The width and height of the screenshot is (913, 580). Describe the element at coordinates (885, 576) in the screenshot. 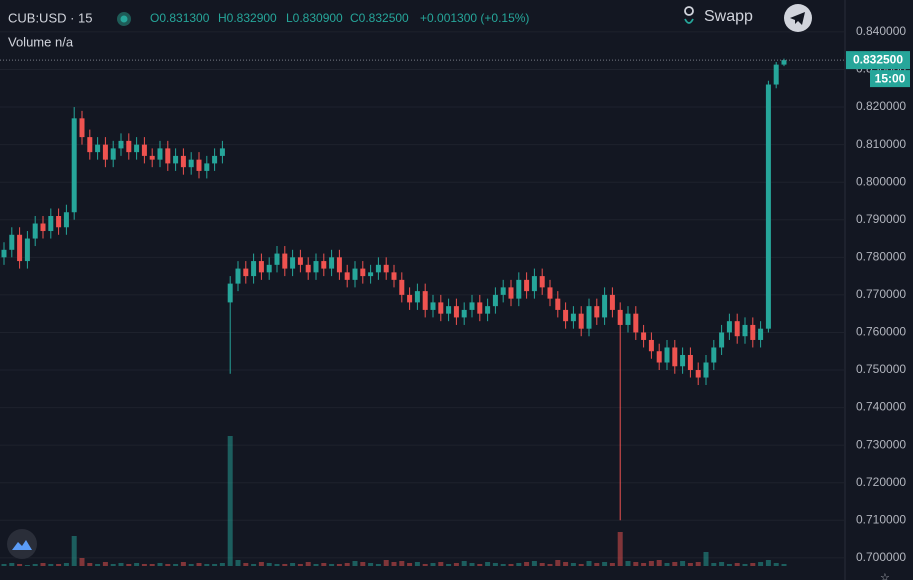

I see `settings-icon: ☆` at that location.